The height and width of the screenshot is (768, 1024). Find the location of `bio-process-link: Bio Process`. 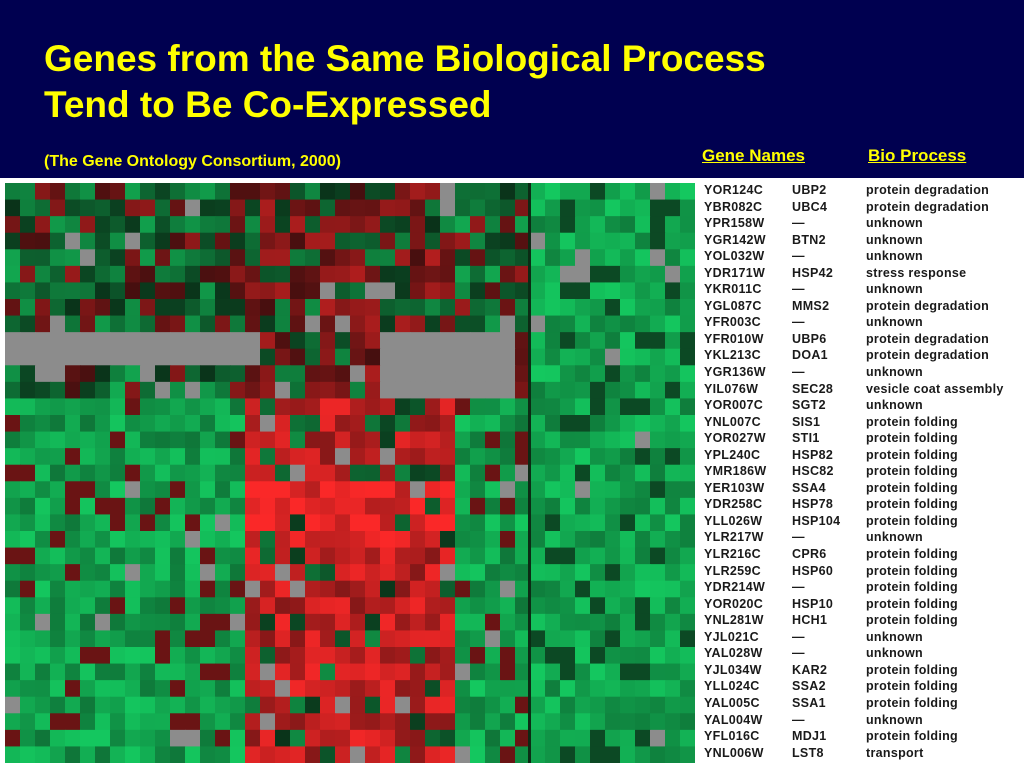

bio-process-link: Bio Process is located at coordinates (917, 155).